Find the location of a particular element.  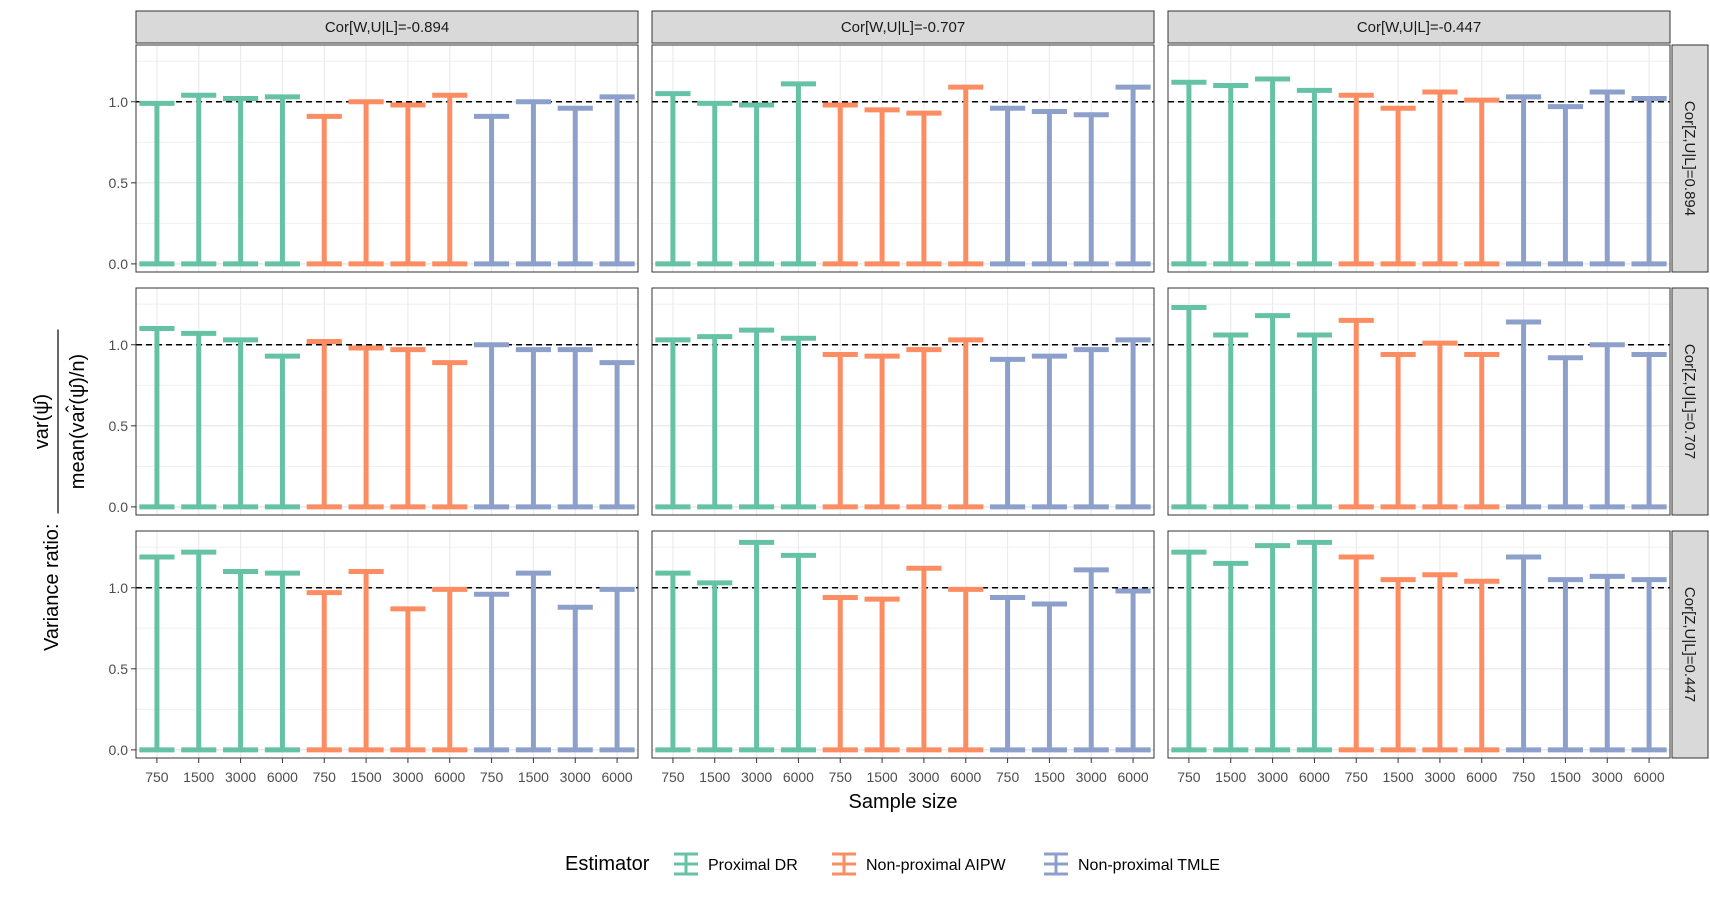

legend-label: Non-proximal AIPW is located at coordinates (936, 865).